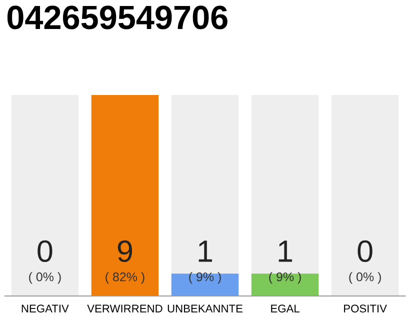 The image size is (410, 320). What do you see at coordinates (124, 308) in the screenshot?
I see `x-tick-label: VERWIRREND` at bounding box center [124, 308].